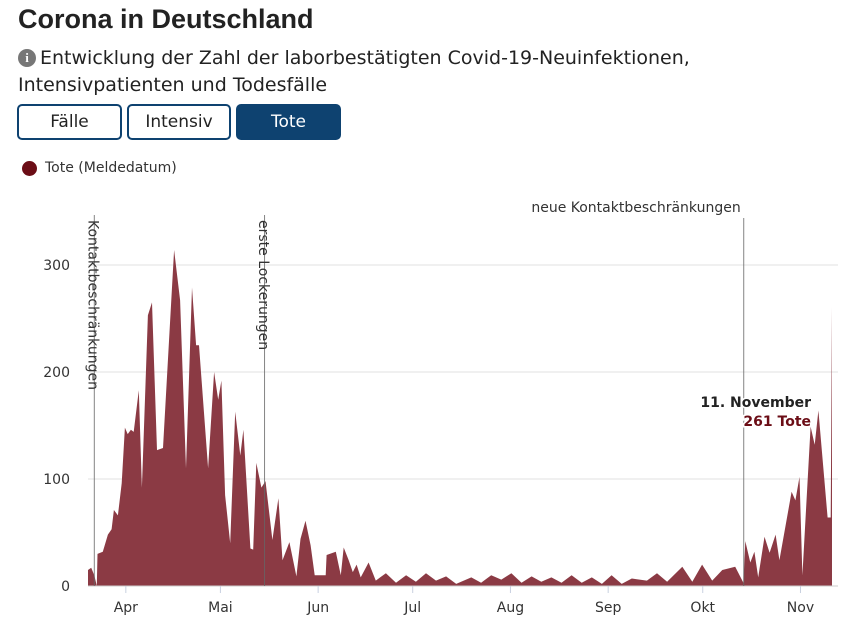  I want to click on annotation-value: 261 Tote, so click(777, 422).